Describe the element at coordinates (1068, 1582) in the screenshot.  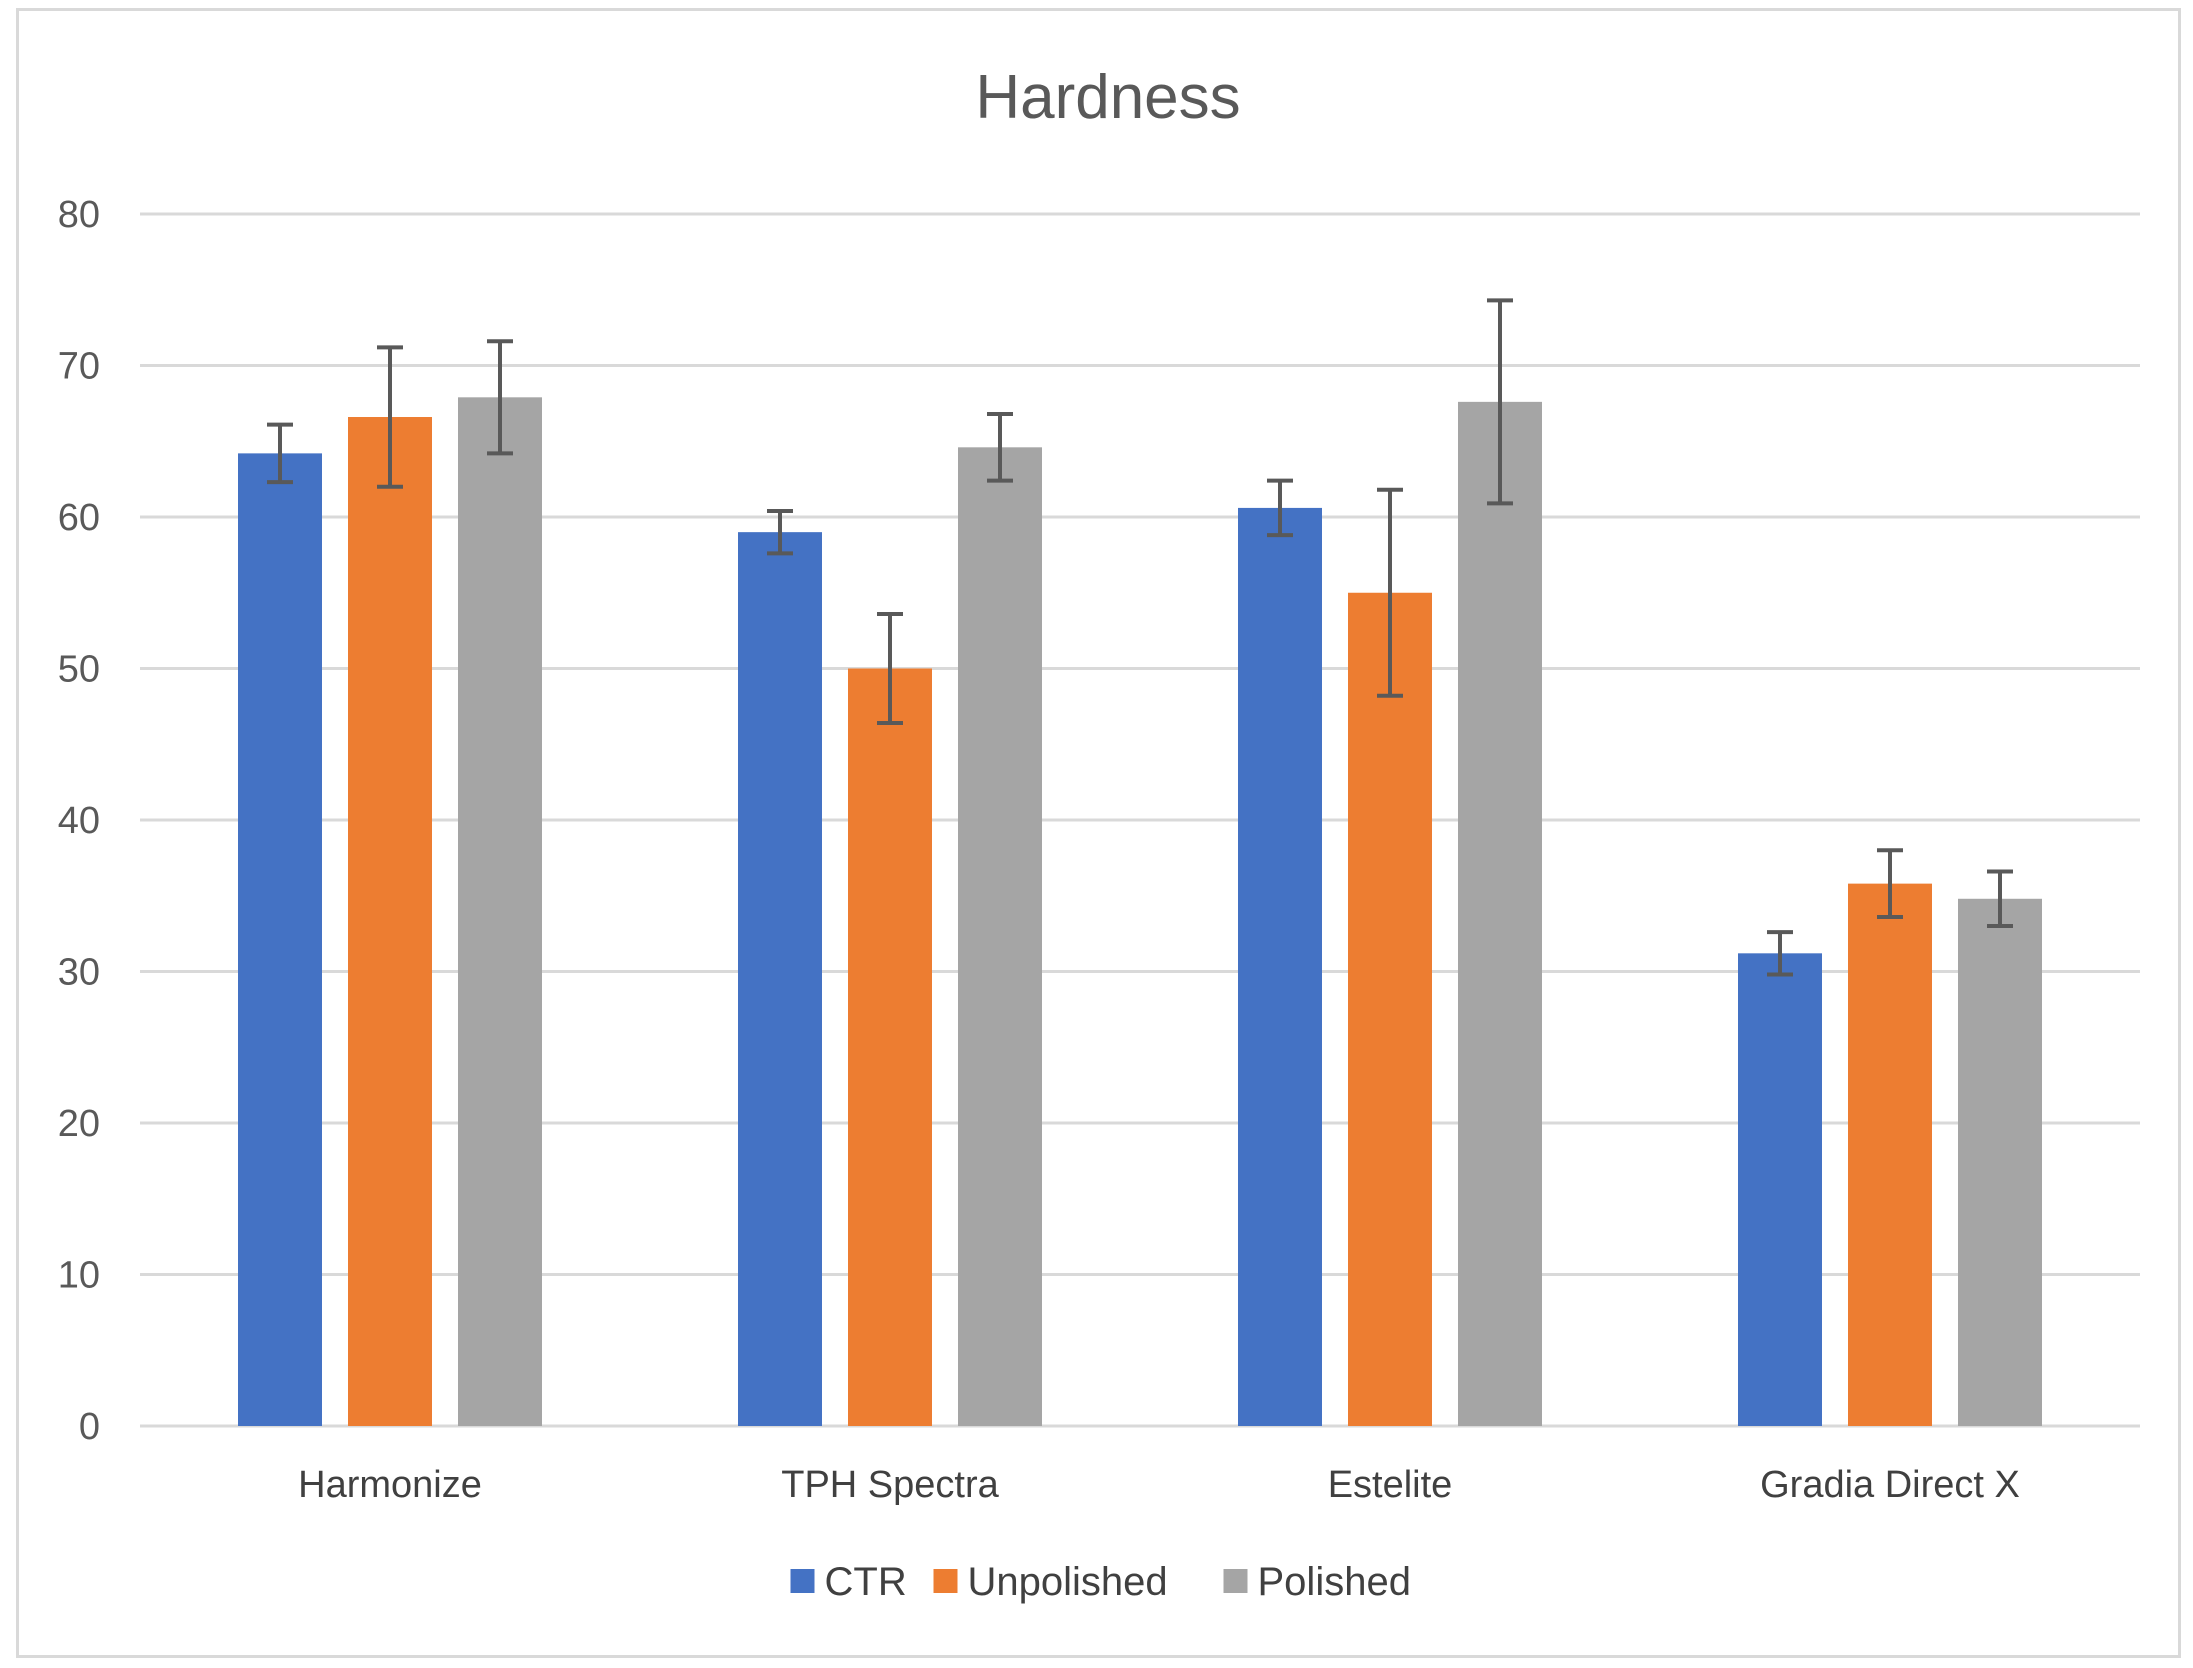
I see `legend-label-unpolished: Unpolished` at that location.